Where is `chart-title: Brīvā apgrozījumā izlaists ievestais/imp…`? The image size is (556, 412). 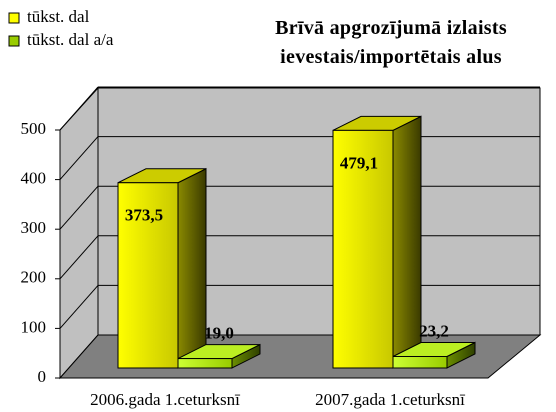 chart-title: Brīvā apgrozījumā izlaists ievestais/imp… is located at coordinates (391, 42).